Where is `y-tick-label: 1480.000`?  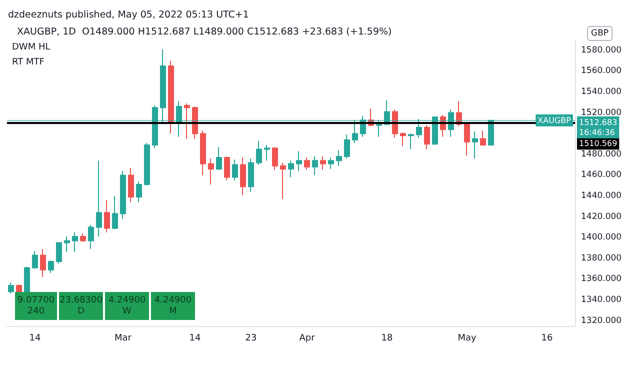 y-tick-label: 1480.000 is located at coordinates (601, 154).